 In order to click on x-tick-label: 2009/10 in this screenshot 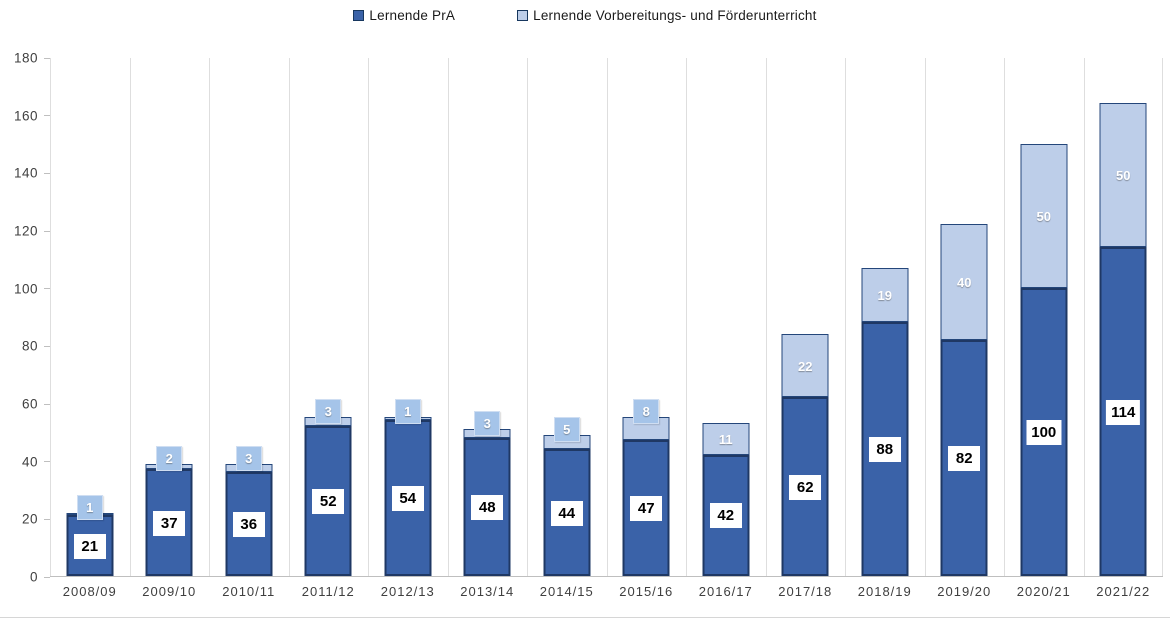, I will do `click(169, 591)`.